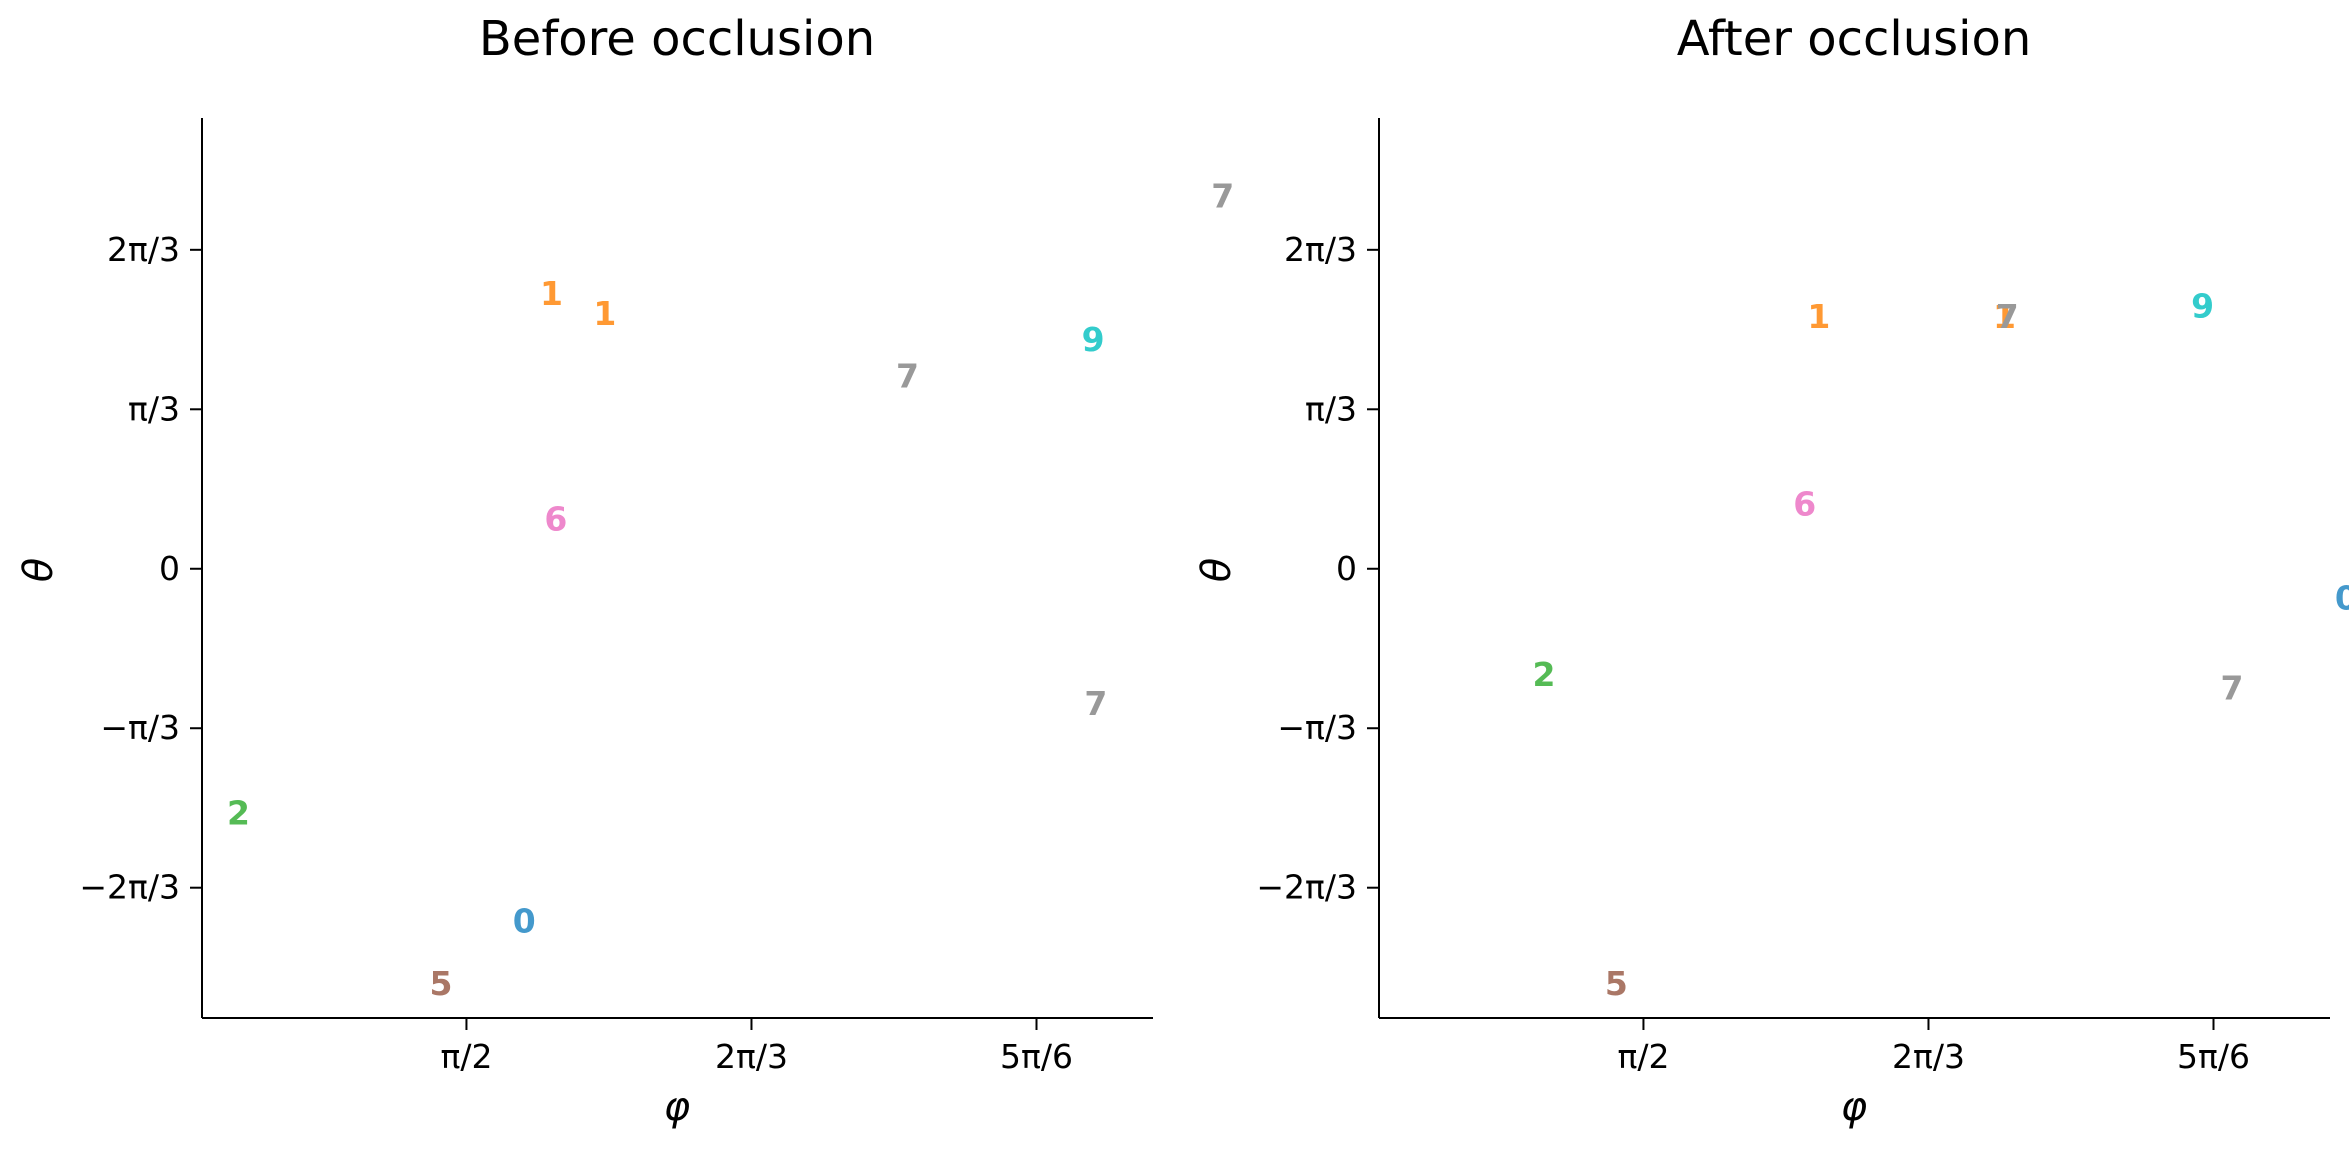 Image resolution: width=2349 pixels, height=1149 pixels. What do you see at coordinates (1854, 39) in the screenshot?
I see `chart-title-after: After occlusion` at bounding box center [1854, 39].